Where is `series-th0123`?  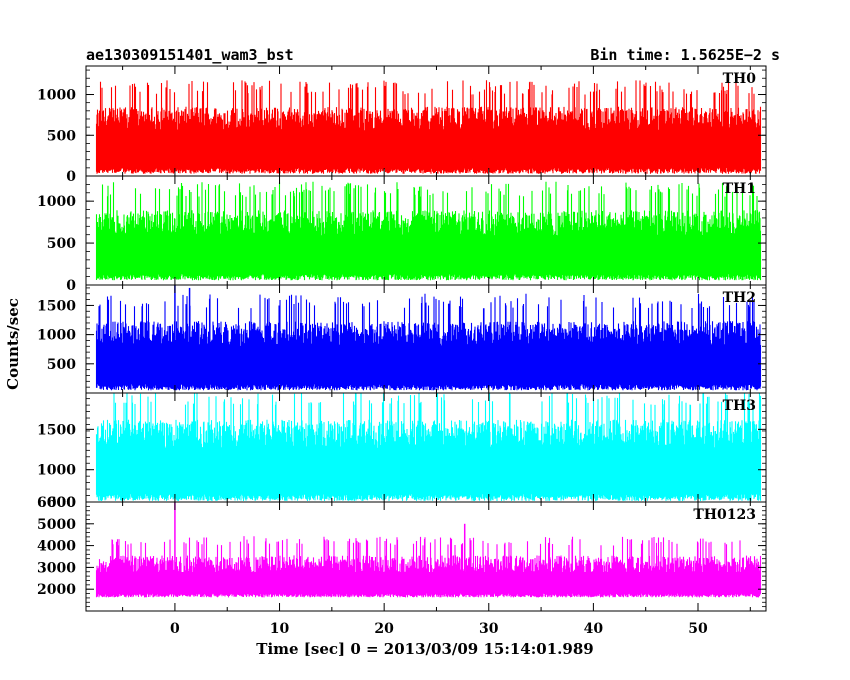
series-th0123 is located at coordinates (428, 567).